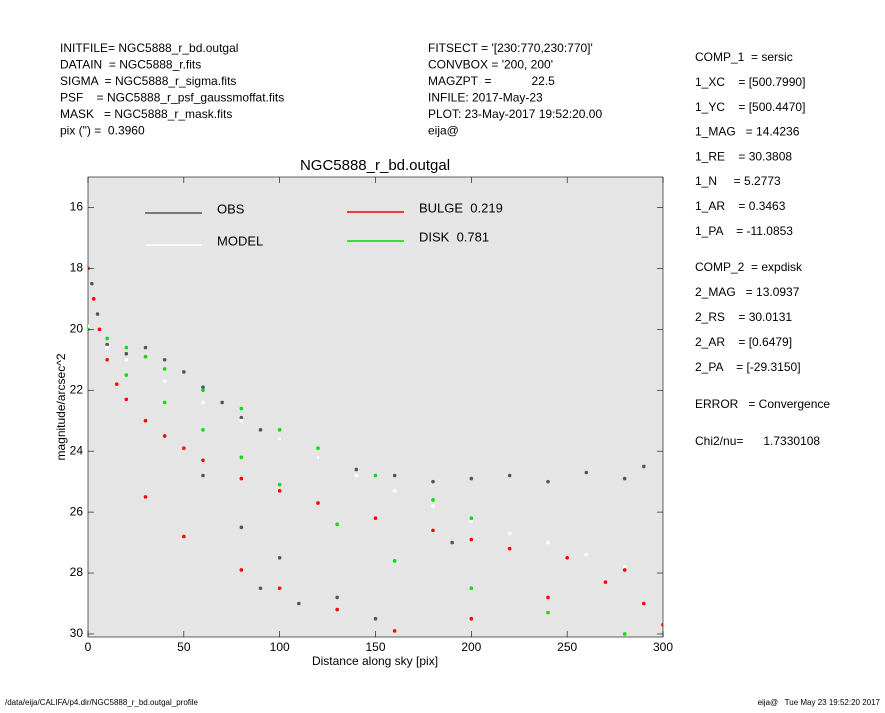  Describe the element at coordinates (743, 156) in the screenshot. I see `header-right-line: 1_RE = 30.3808` at that location.